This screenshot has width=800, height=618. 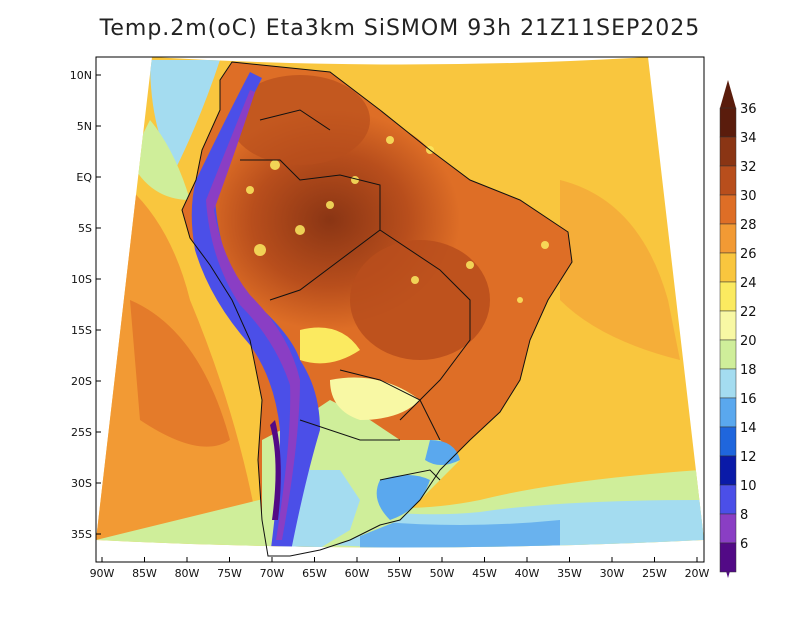 What do you see at coordinates (81, 381) in the screenshot?
I see `lat-tick-label: 20S` at bounding box center [81, 381].